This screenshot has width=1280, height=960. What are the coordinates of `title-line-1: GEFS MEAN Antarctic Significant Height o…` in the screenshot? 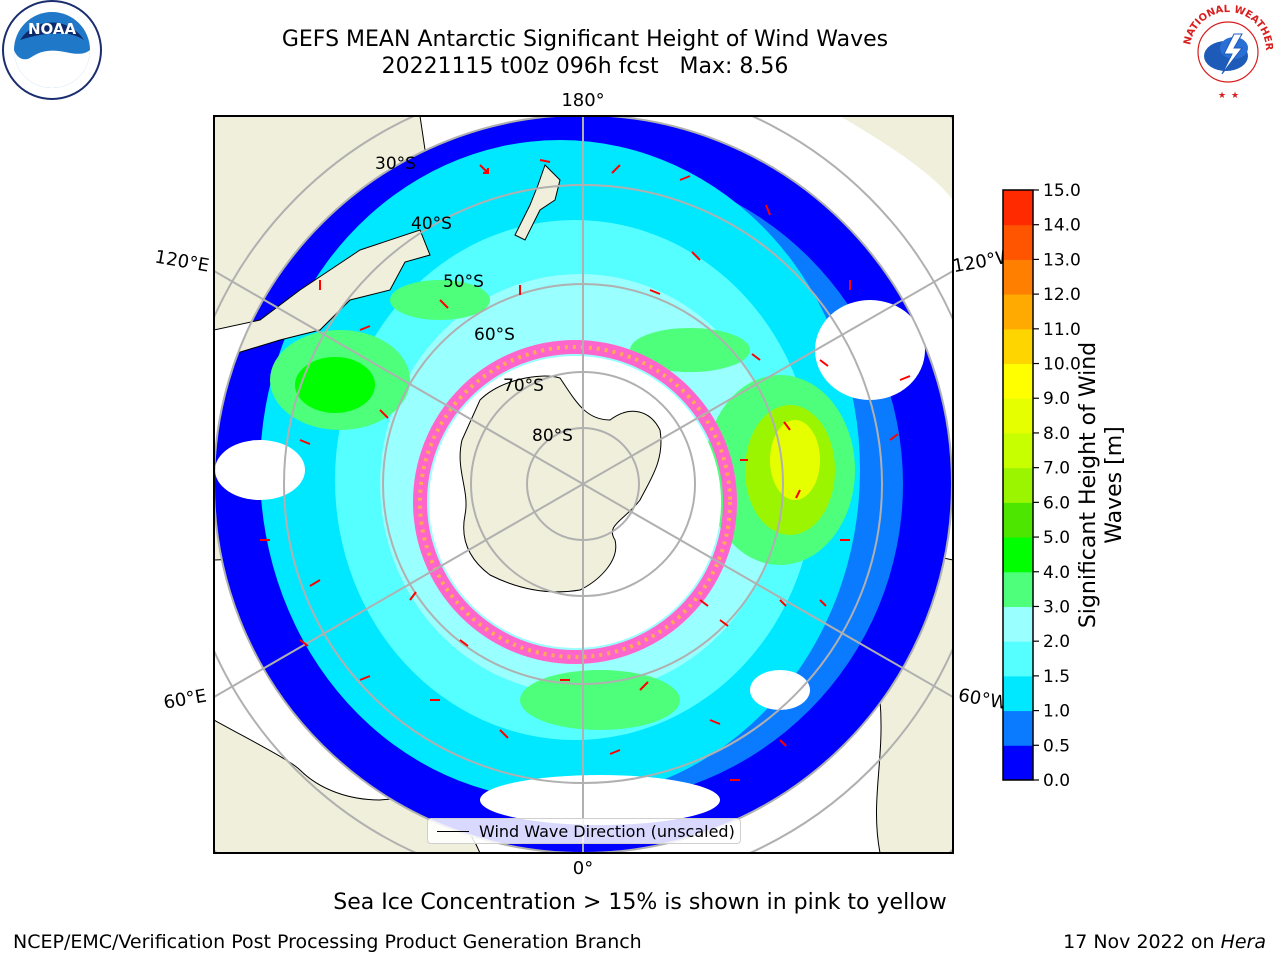 It's located at (585, 39).